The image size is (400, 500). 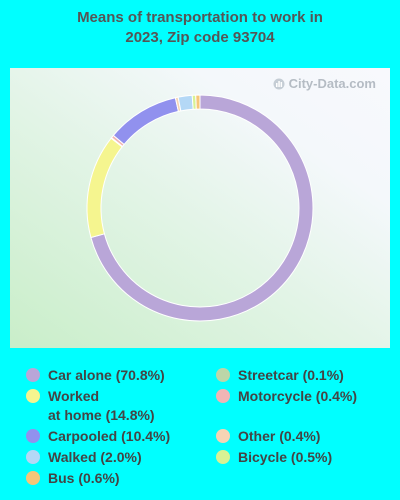 What do you see at coordinates (291, 375) in the screenshot?
I see `legend-label-streetcar: Streetcar (0.1%)` at bounding box center [291, 375].